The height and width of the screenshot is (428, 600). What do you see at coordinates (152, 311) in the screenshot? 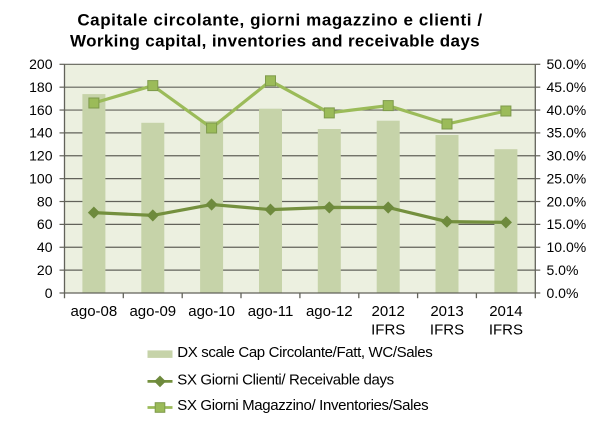
I see `svg-text: ago-09` at bounding box center [152, 311].